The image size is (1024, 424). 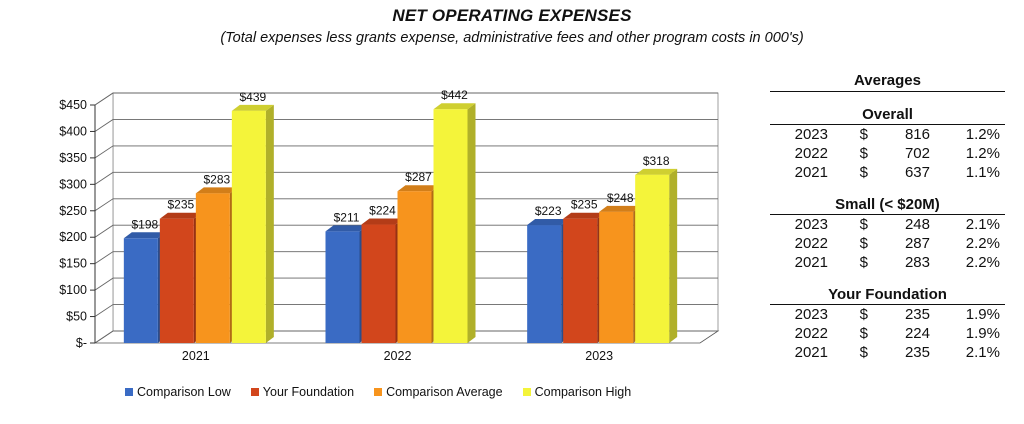 What do you see at coordinates (308, 392) in the screenshot?
I see `legend-label: Your Foundation` at bounding box center [308, 392].